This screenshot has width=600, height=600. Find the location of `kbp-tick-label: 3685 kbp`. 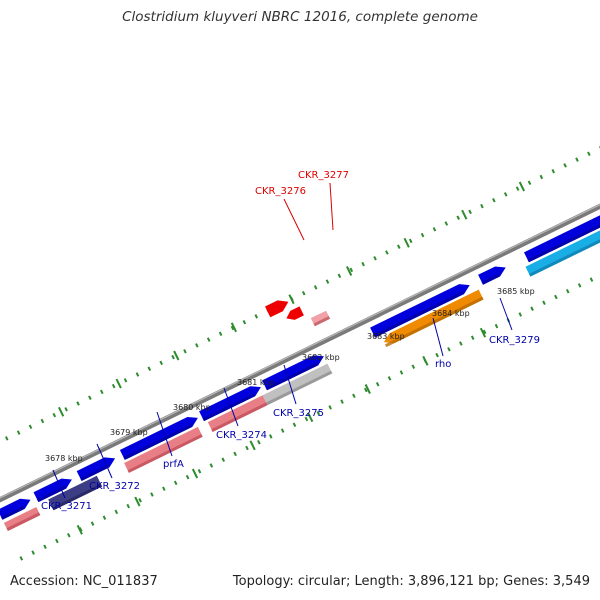

kbp-tick-label: 3685 kbp is located at coordinates (516, 291).